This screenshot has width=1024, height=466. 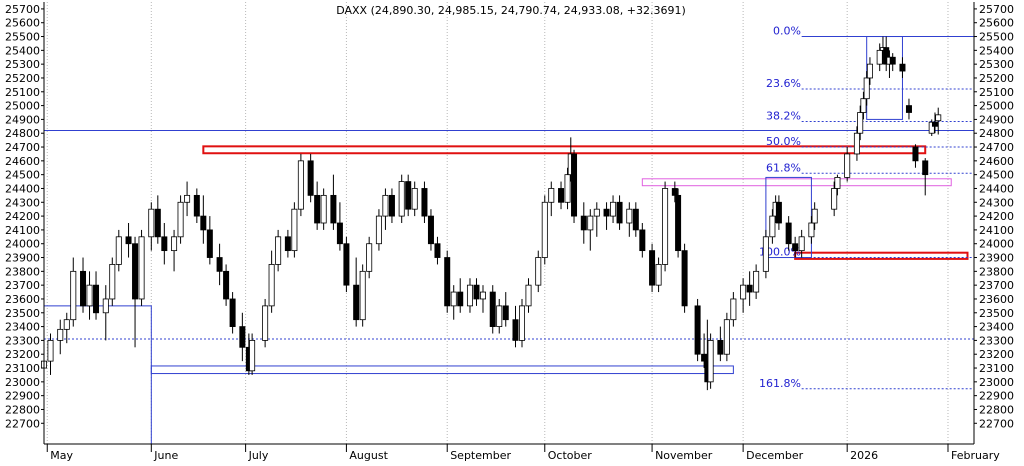 What do you see at coordinates (996, 396) in the screenshot?
I see `y-tick-label-right: 22900` at bounding box center [996, 396].